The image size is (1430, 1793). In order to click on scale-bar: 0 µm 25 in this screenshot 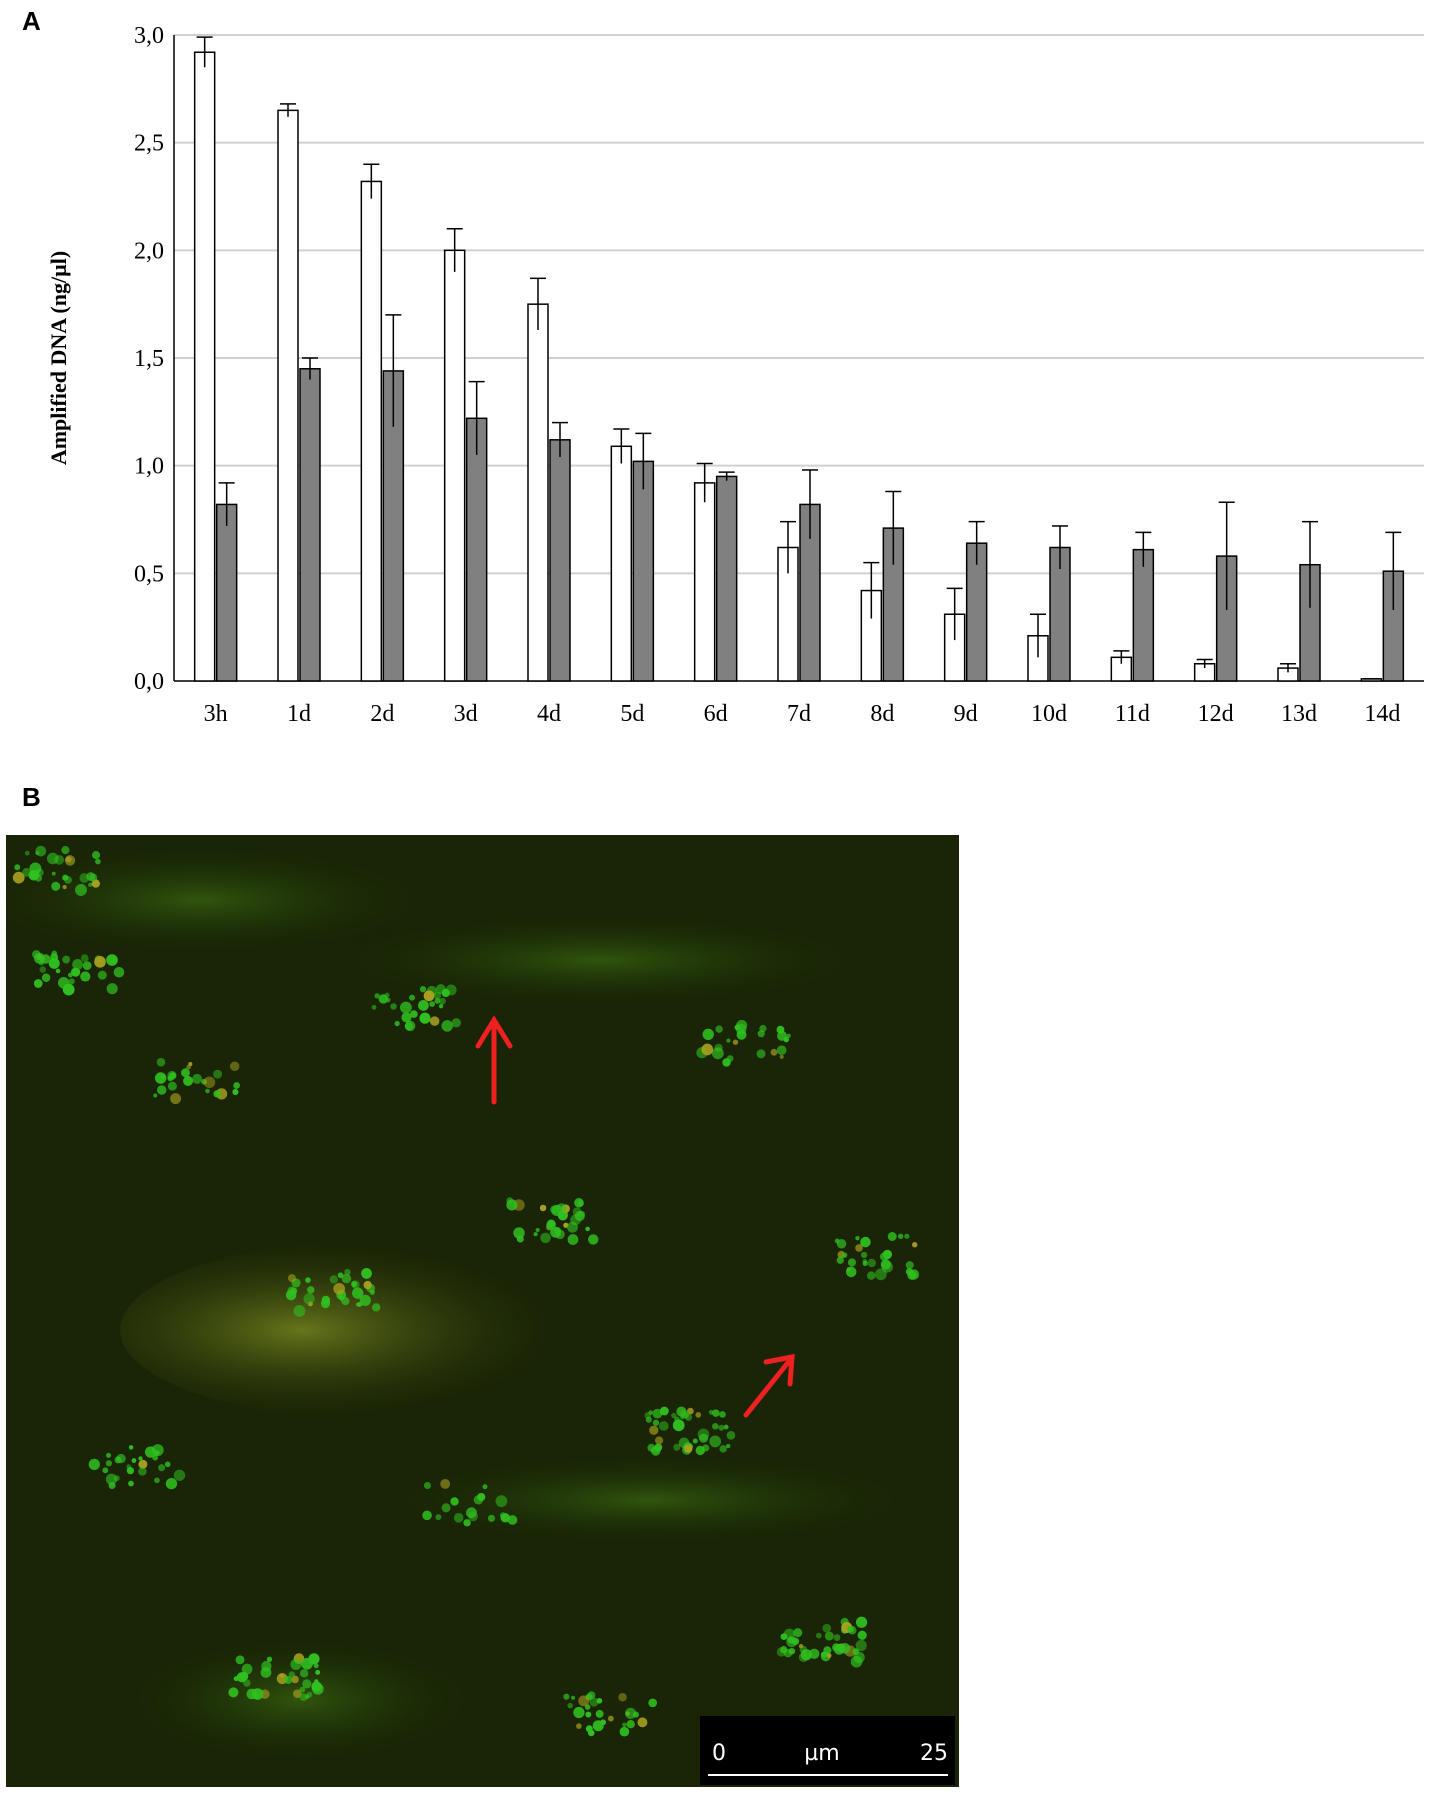, I will do `click(827, 1750)`.